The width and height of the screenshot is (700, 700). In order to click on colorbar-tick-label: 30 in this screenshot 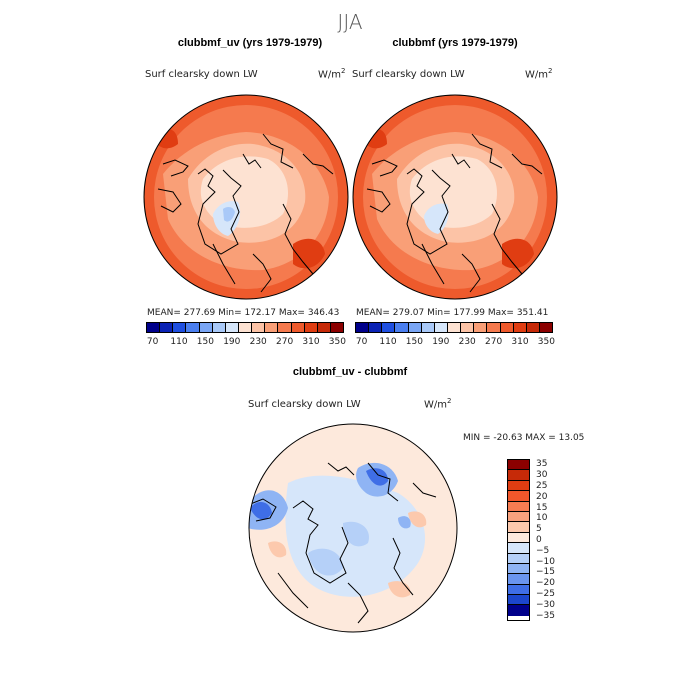, I will do `click(542, 475)`.